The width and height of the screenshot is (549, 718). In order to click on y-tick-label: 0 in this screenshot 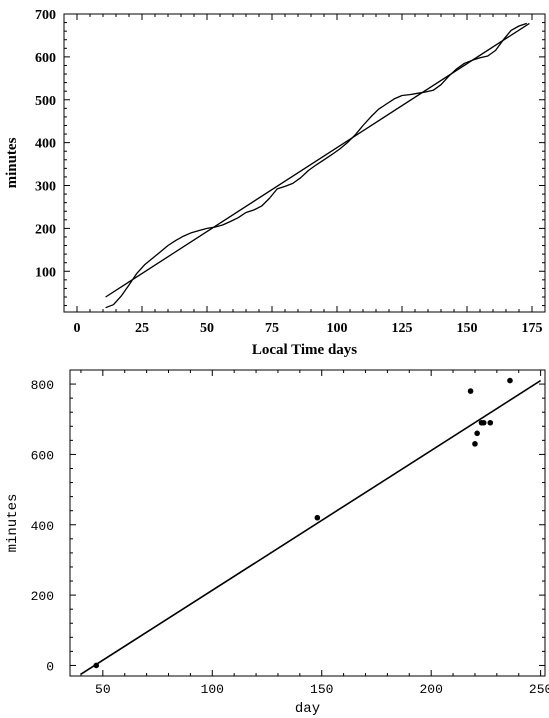, I will do `click(50, 666)`.